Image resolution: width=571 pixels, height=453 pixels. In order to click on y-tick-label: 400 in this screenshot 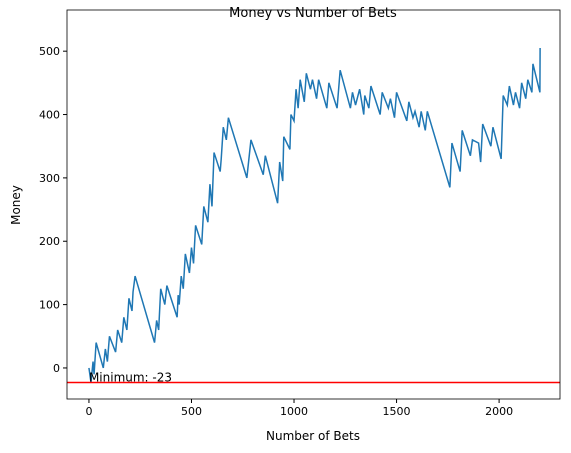, I will do `click(49, 115)`.